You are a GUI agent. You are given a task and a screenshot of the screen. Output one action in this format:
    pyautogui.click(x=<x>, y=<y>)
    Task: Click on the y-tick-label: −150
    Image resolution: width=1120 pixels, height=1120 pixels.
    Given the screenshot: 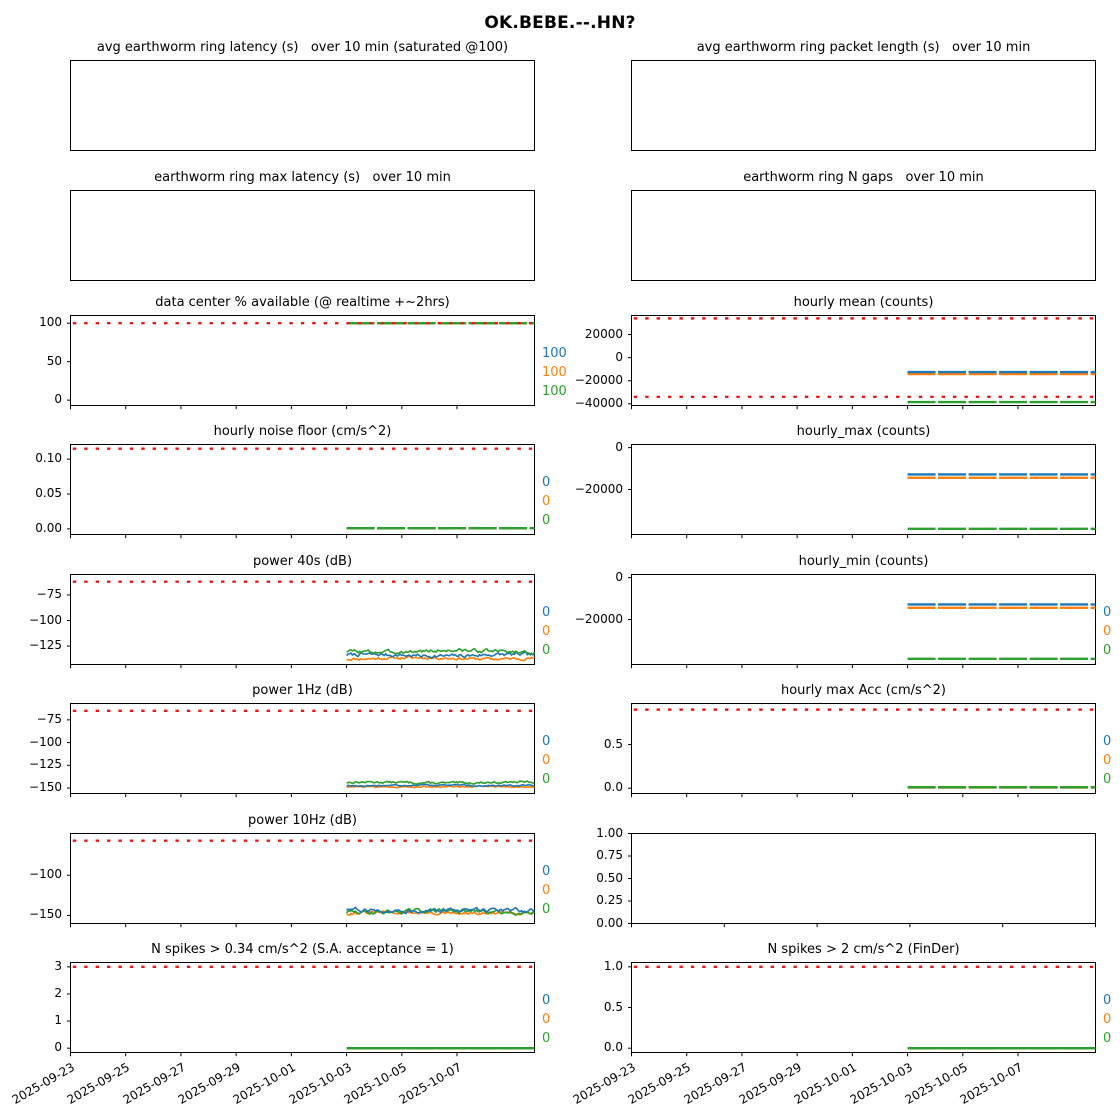 What is the action you would take?
    pyautogui.click(x=45, y=787)
    